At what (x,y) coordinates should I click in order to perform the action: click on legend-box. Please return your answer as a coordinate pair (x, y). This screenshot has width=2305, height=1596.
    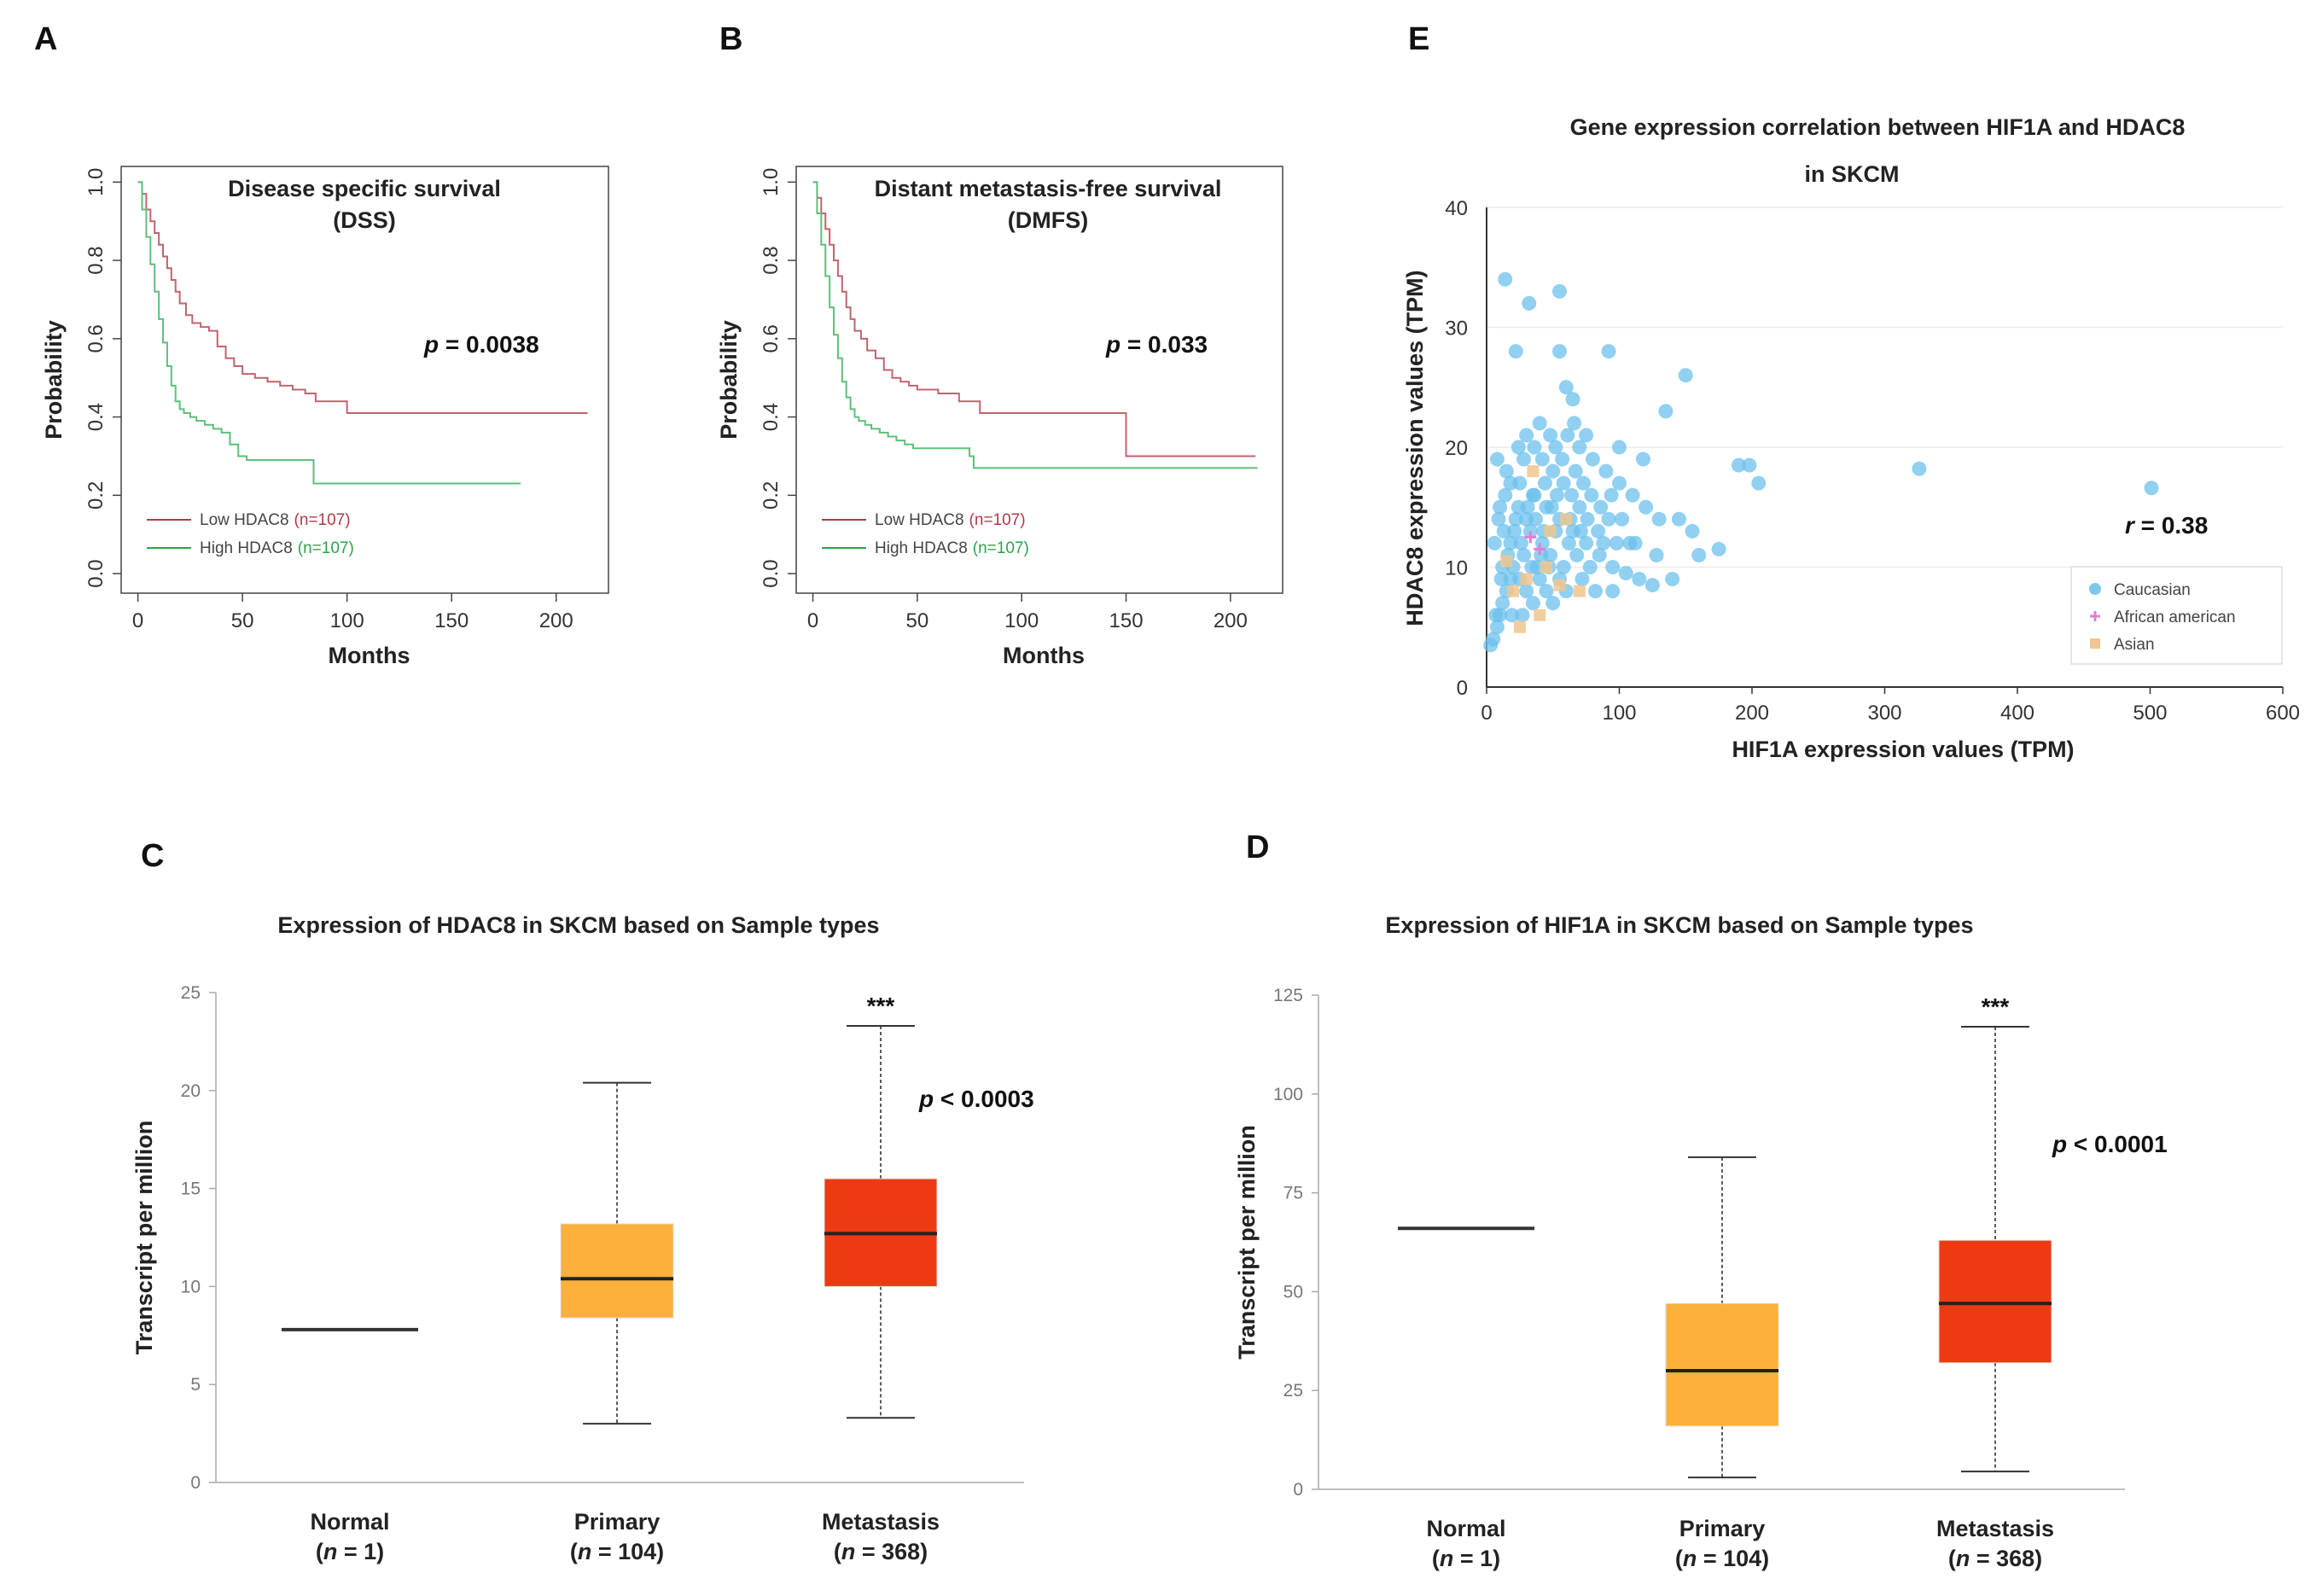
    Looking at the image, I should click on (2176, 615).